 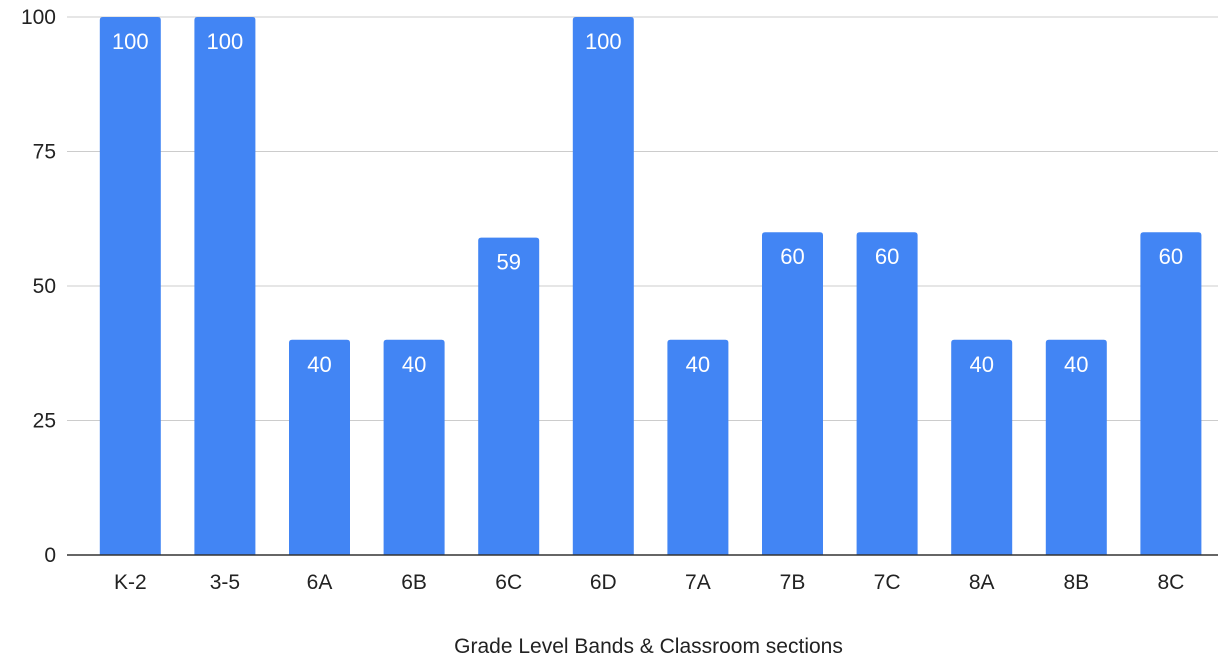 What do you see at coordinates (982, 582) in the screenshot?
I see `x-tick-label: 8A` at bounding box center [982, 582].